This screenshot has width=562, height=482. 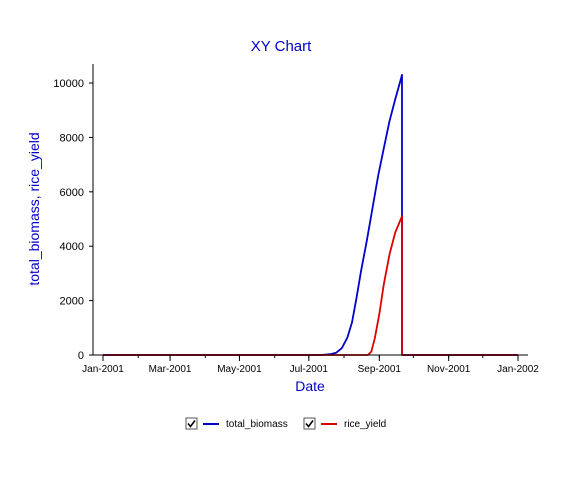 I want to click on x-tick-label: Mar-2001, so click(x=170, y=369).